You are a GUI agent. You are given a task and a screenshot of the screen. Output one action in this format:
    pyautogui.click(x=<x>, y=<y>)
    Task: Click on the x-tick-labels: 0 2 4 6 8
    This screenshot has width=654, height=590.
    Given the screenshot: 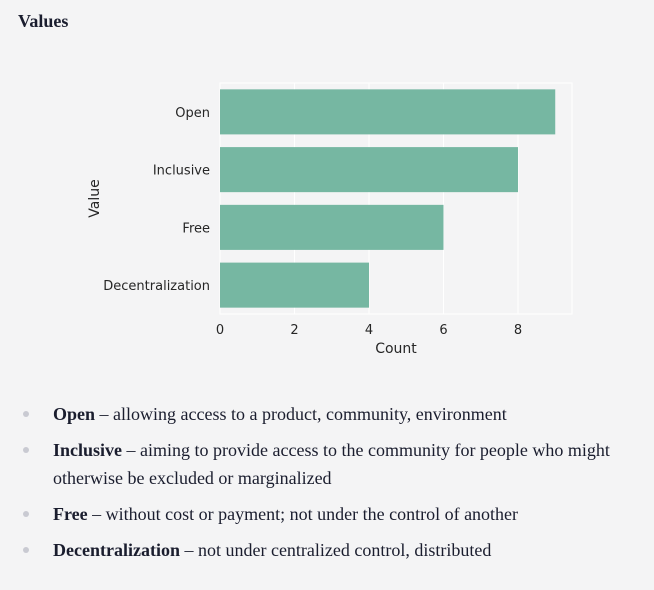 What is the action you would take?
    pyautogui.click(x=369, y=330)
    